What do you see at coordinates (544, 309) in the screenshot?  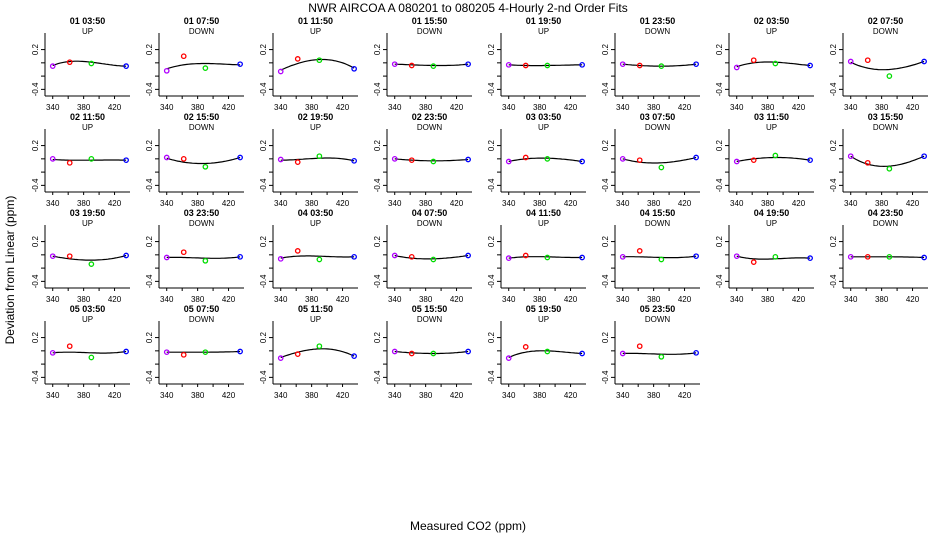 I see `panel-title: 05 19:50` at bounding box center [544, 309].